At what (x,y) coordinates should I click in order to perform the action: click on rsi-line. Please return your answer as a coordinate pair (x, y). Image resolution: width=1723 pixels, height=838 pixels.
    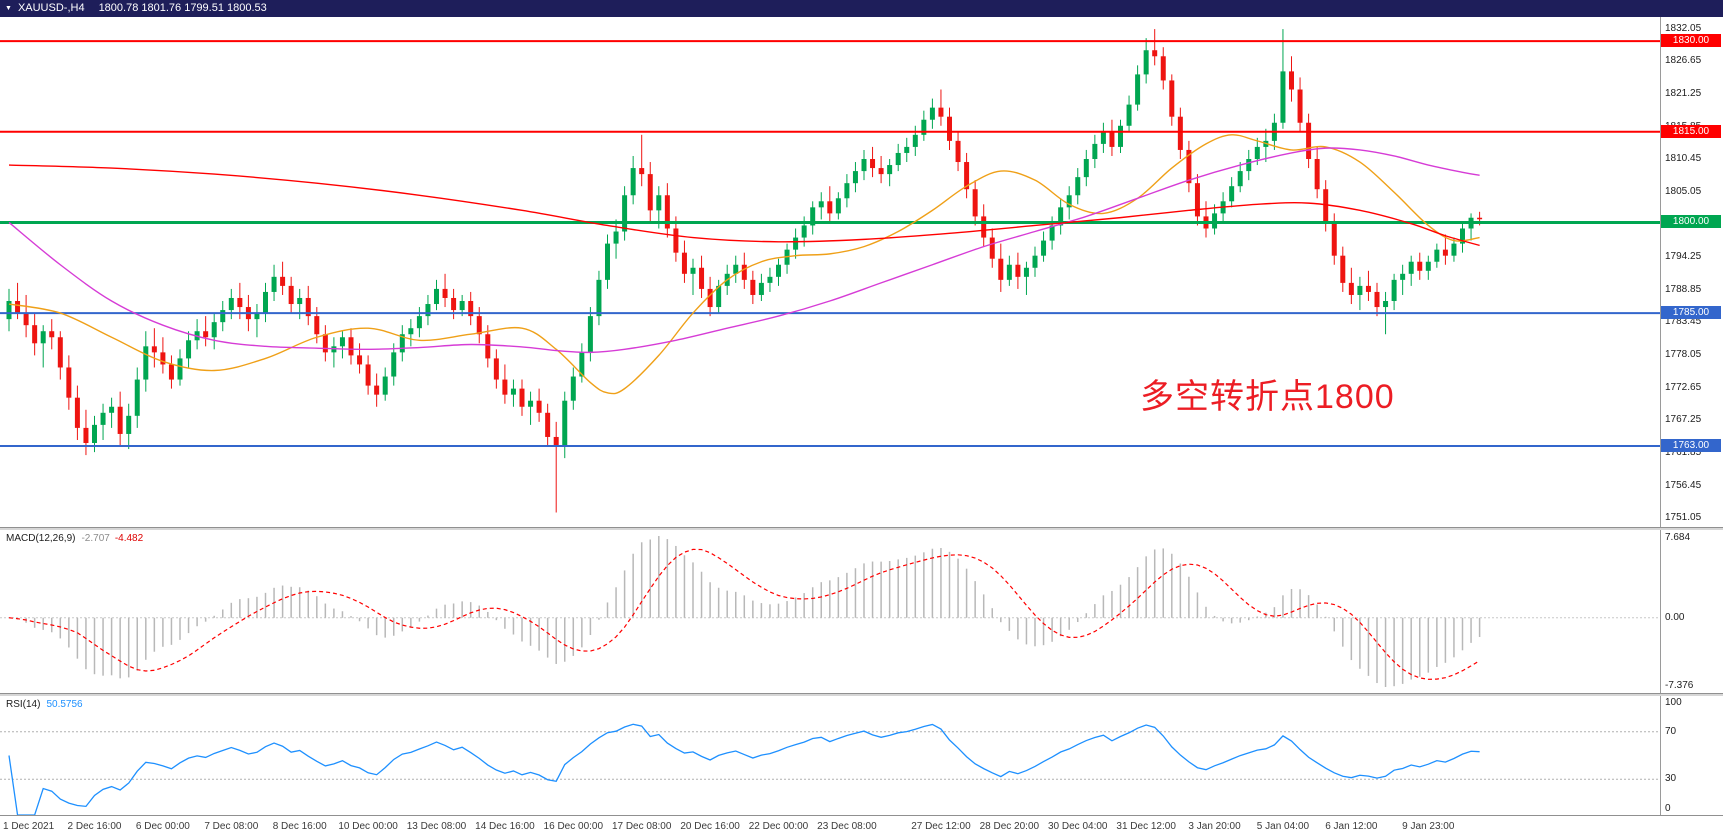
    Looking at the image, I should click on (744, 769).